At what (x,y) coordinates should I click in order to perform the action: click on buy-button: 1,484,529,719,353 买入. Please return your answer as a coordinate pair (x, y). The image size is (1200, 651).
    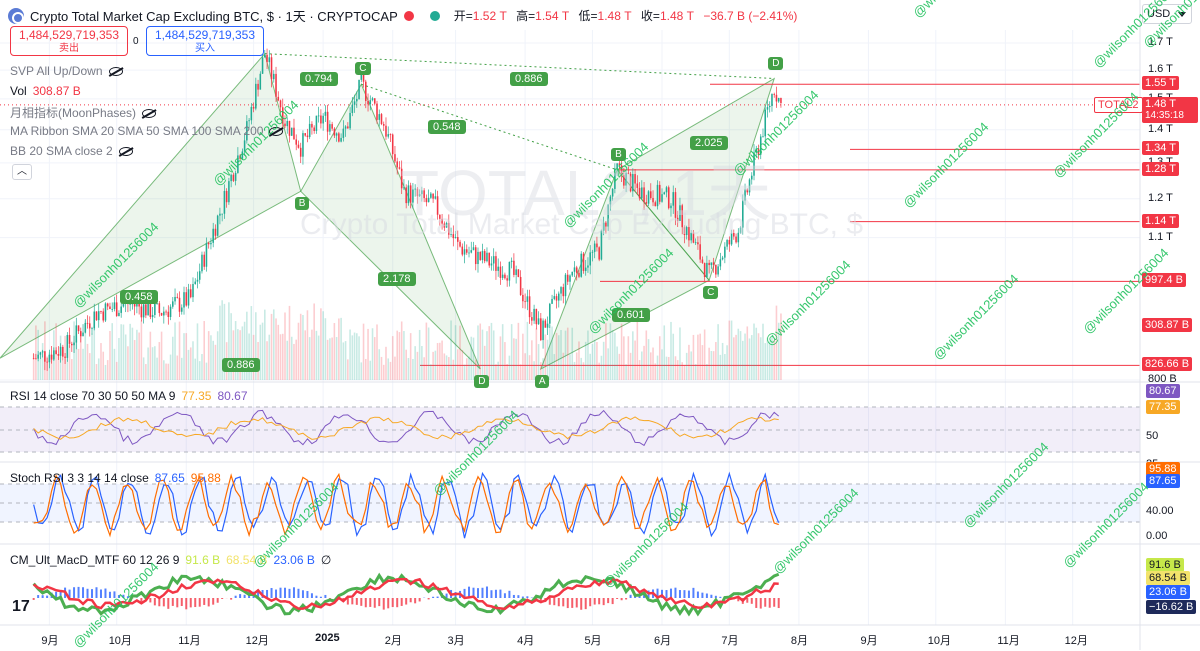
    Looking at the image, I should click on (205, 41).